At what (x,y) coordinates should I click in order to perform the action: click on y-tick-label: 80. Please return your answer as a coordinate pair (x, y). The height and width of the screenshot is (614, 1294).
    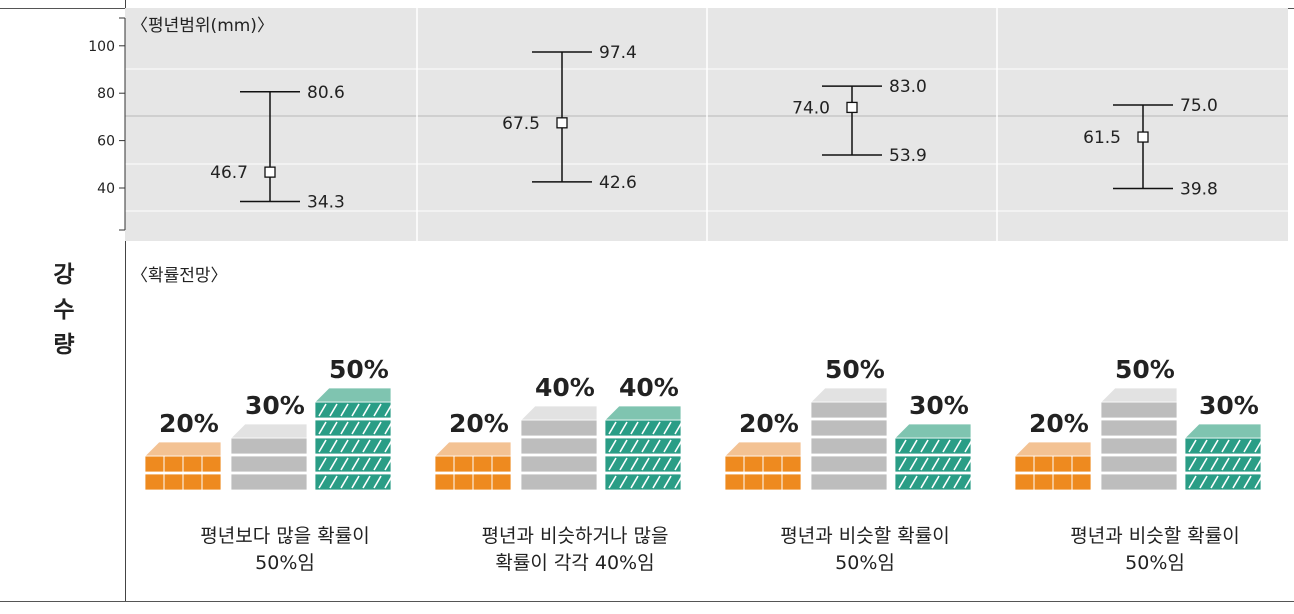
    Looking at the image, I should click on (106, 94).